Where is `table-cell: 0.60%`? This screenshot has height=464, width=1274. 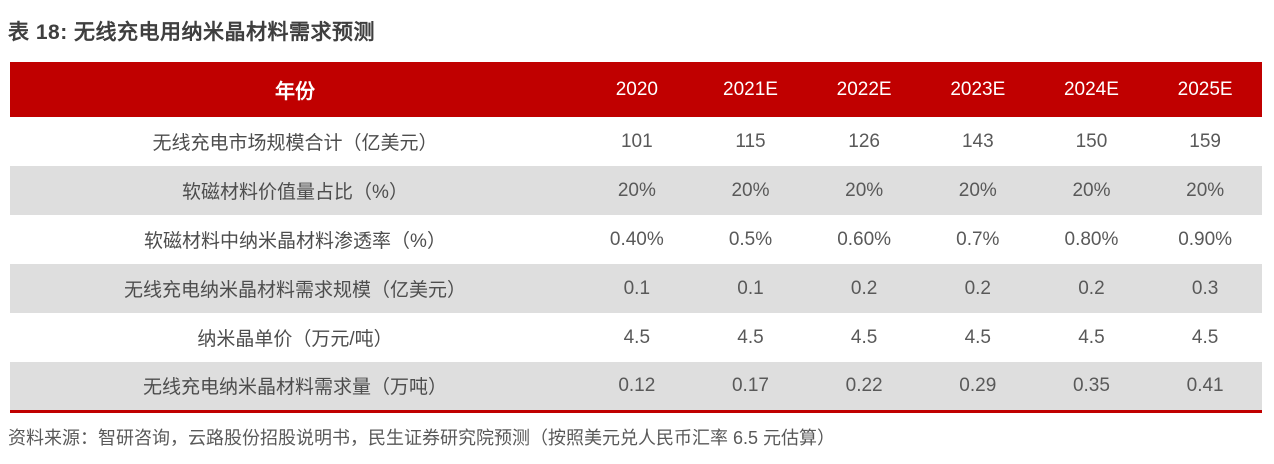 table-cell: 0.60% is located at coordinates (864, 239).